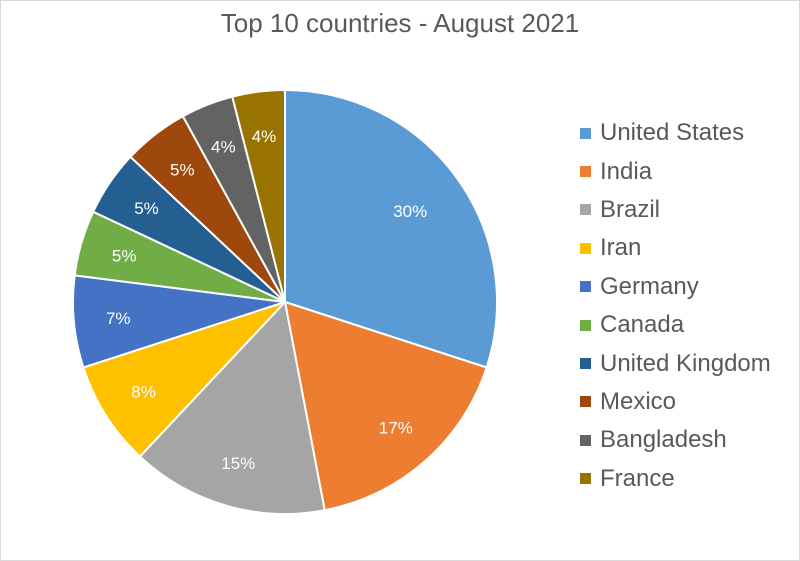 This screenshot has width=800, height=561. I want to click on pie-slice-india, so click(385, 406).